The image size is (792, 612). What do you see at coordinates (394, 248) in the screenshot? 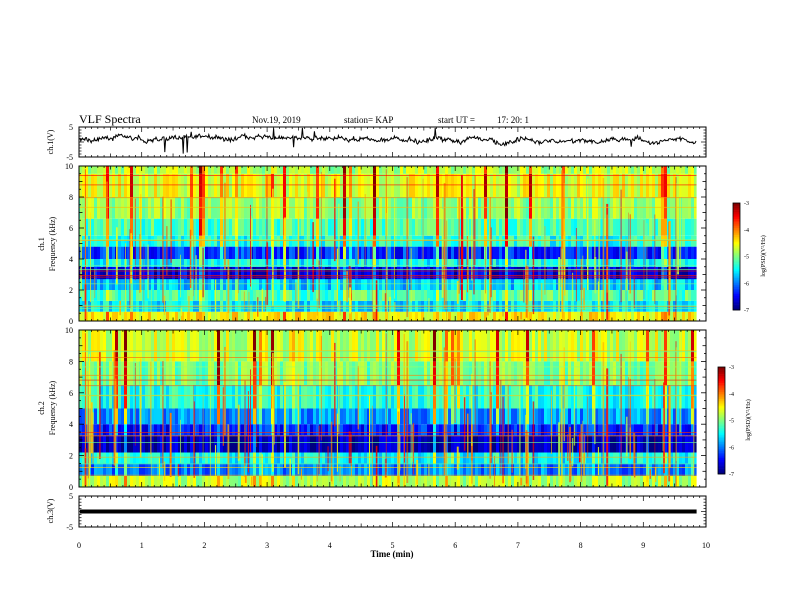
I see `spectrogram-burst` at bounding box center [394, 248].